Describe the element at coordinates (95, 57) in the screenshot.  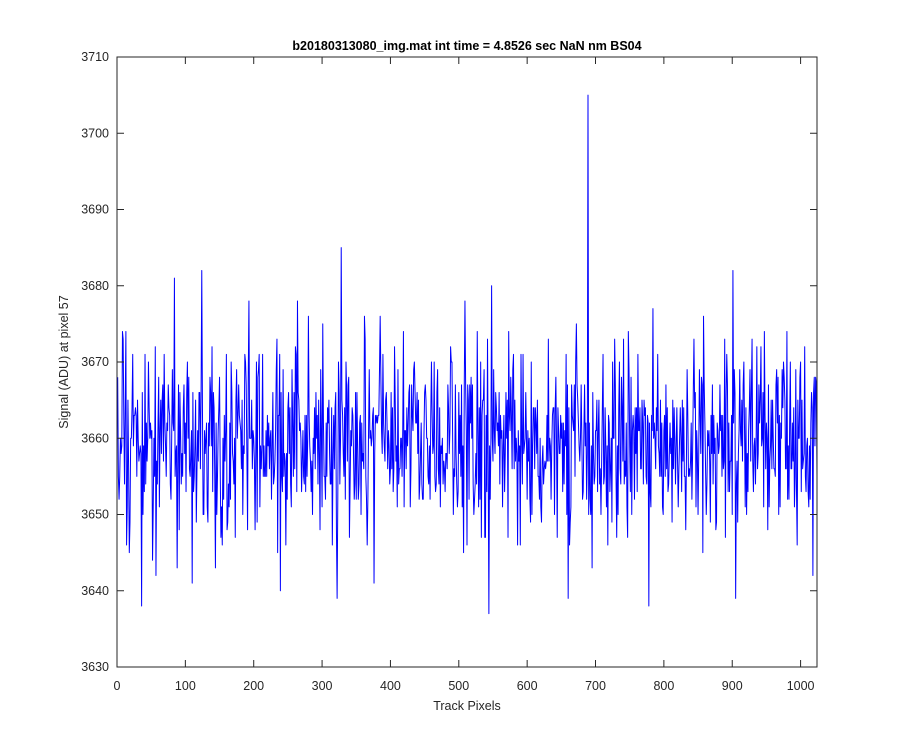
I see `y-tick-label: 3710` at that location.